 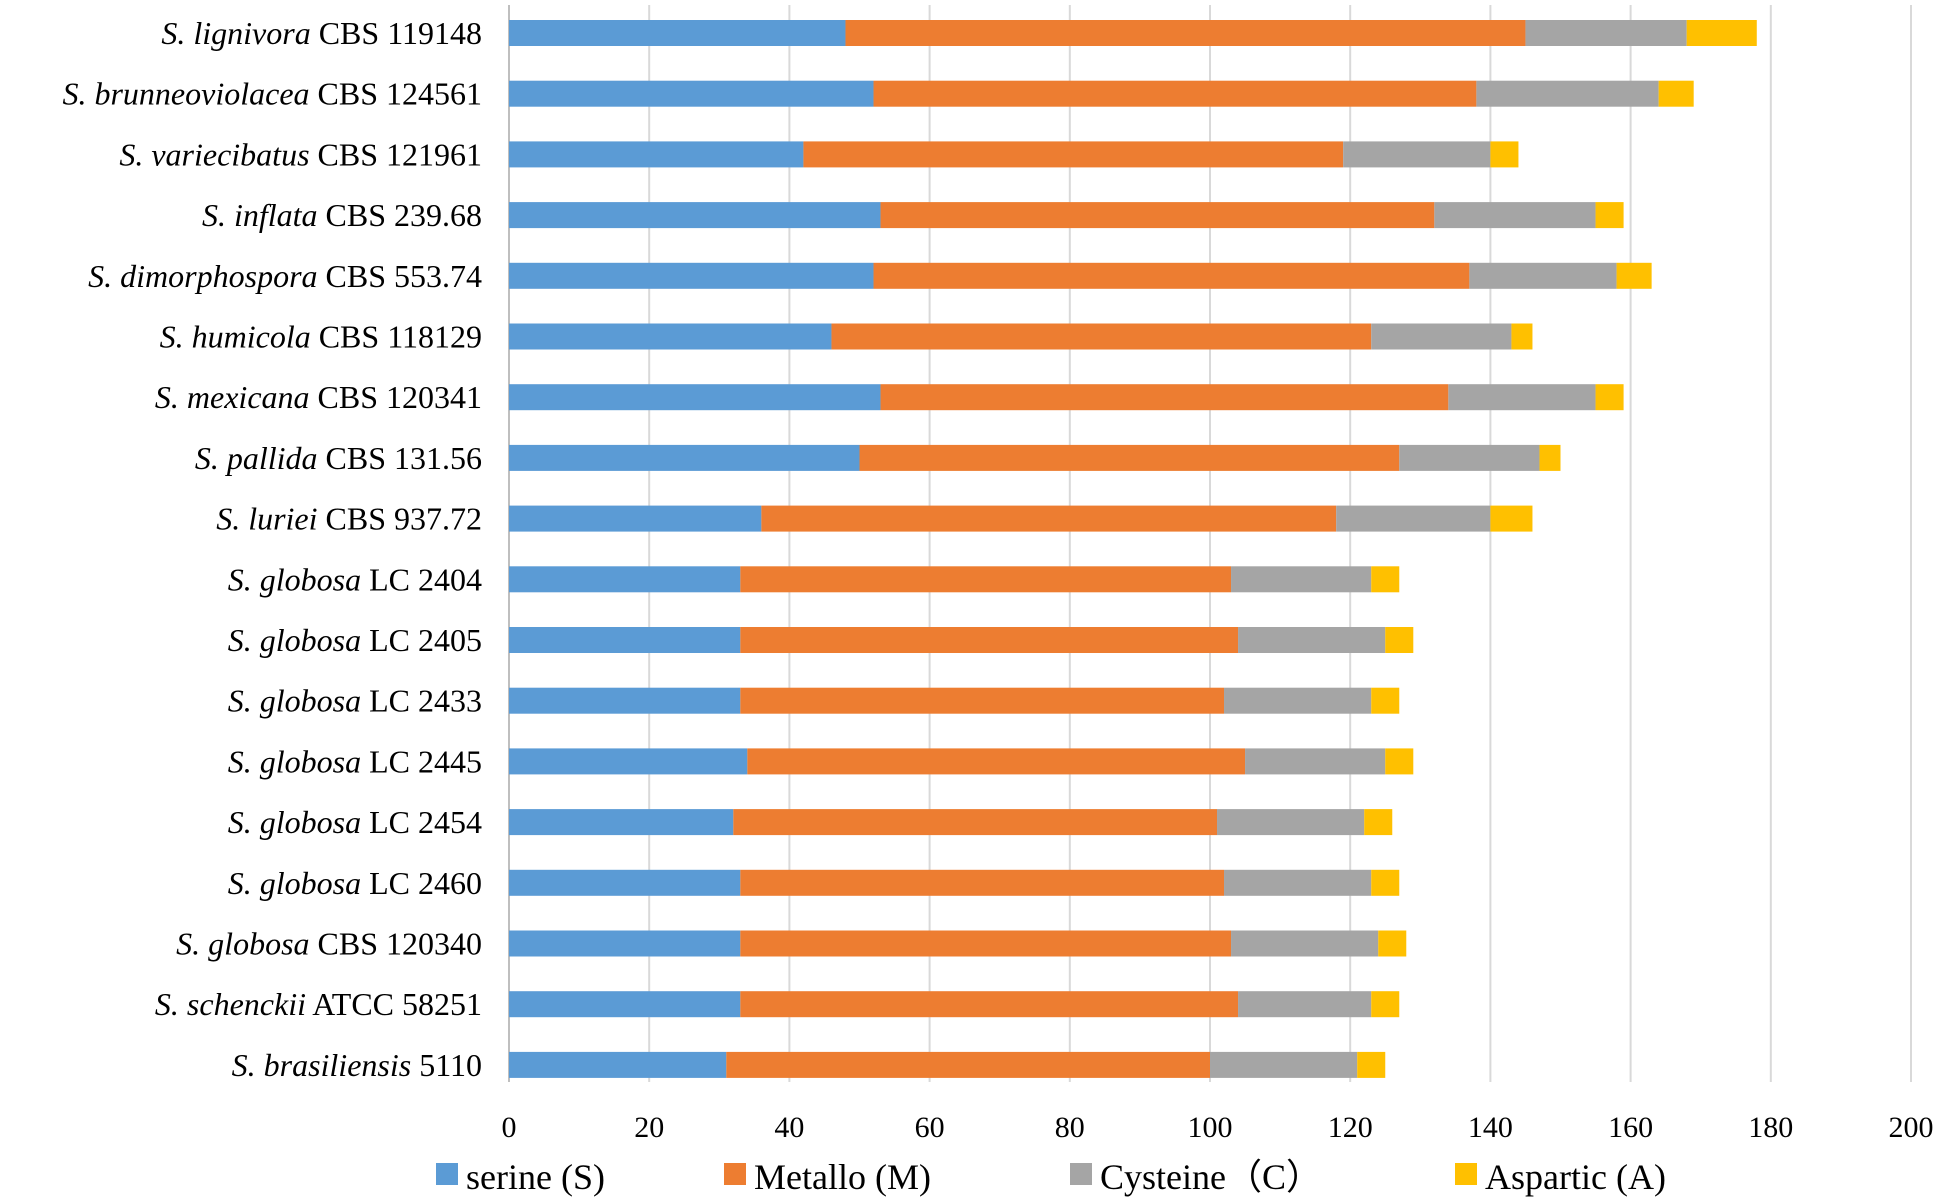 What do you see at coordinates (535, 1177) in the screenshot?
I see `legend-label: serine (S)` at bounding box center [535, 1177].